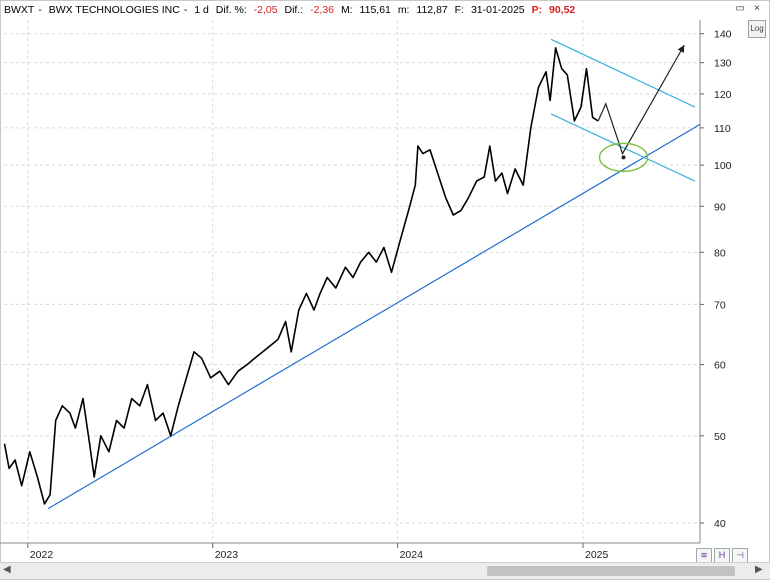 The width and height of the screenshot is (770, 580). What do you see at coordinates (497, 10) in the screenshot?
I see `date-value: 31-01-2025` at bounding box center [497, 10].